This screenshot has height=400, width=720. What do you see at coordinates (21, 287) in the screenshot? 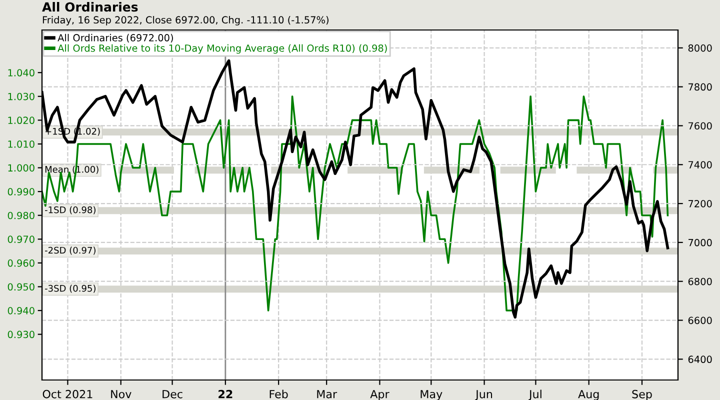
I see `y-tick-label: 0.950` at bounding box center [21, 287].